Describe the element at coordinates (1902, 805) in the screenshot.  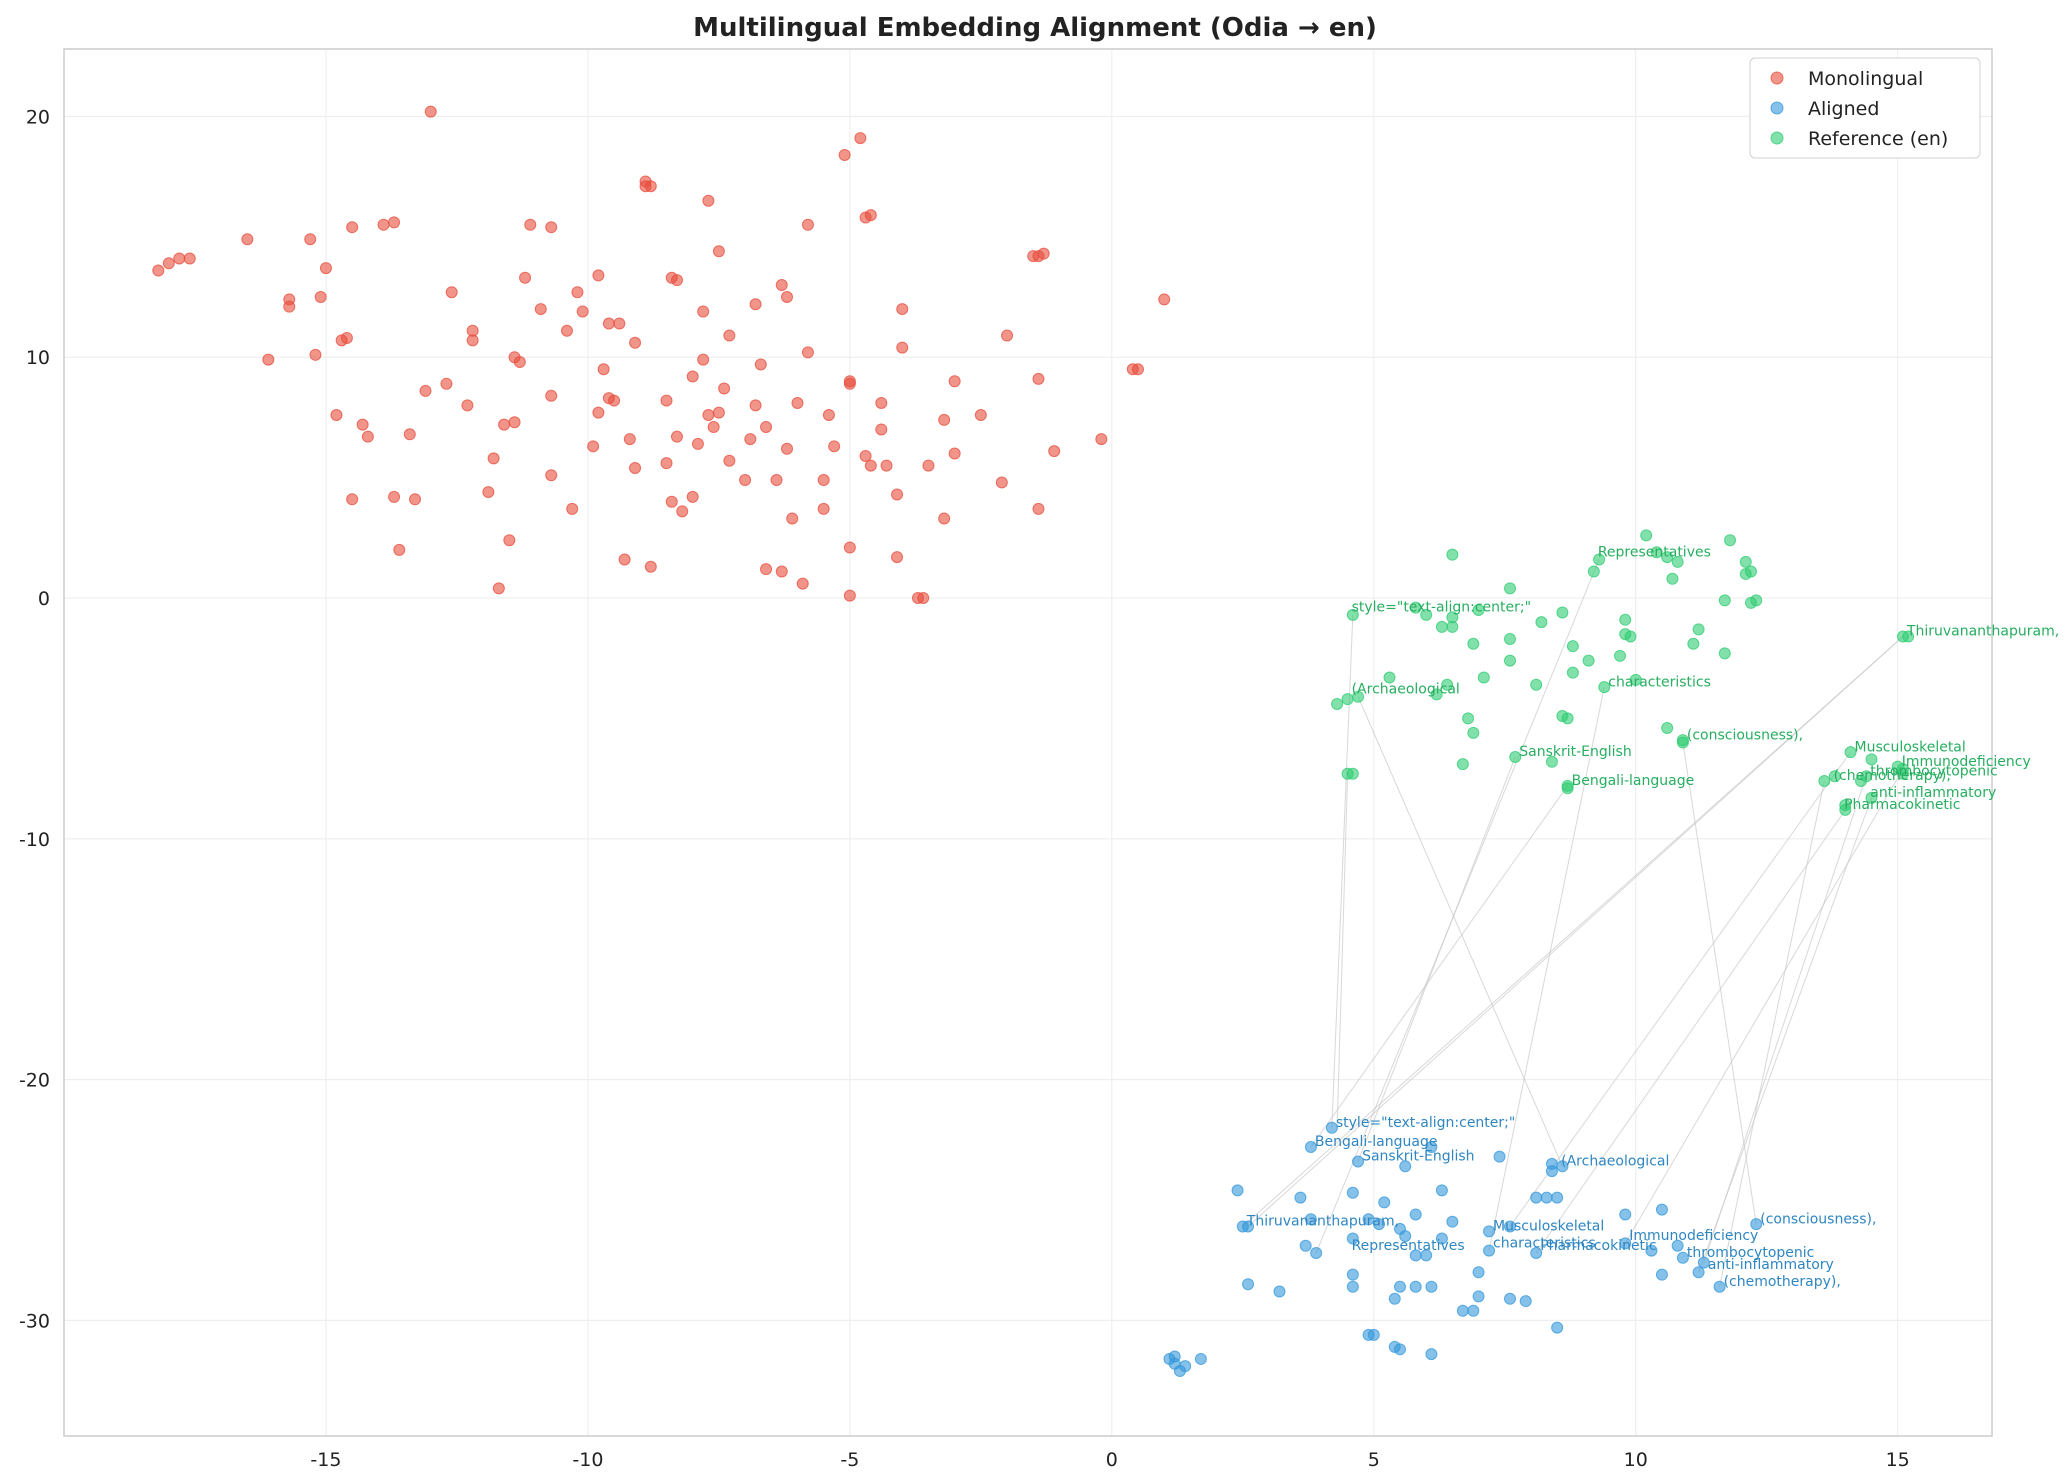
I see `reference-point-label: Pharmacokinetic` at that location.